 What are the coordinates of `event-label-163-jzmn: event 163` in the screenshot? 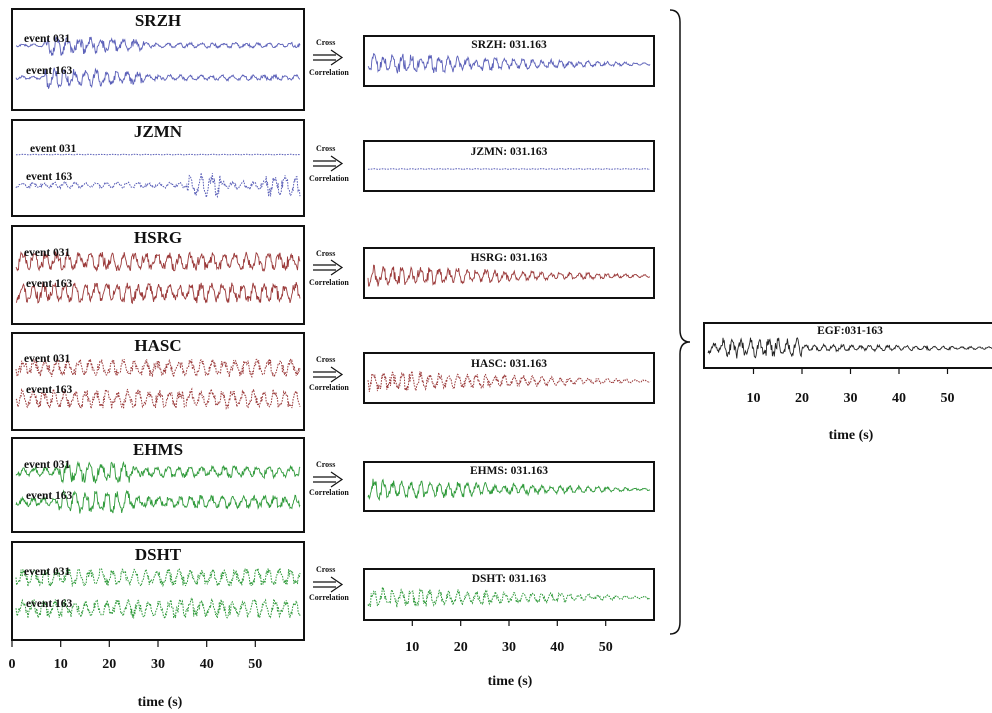 It's located at (49, 177).